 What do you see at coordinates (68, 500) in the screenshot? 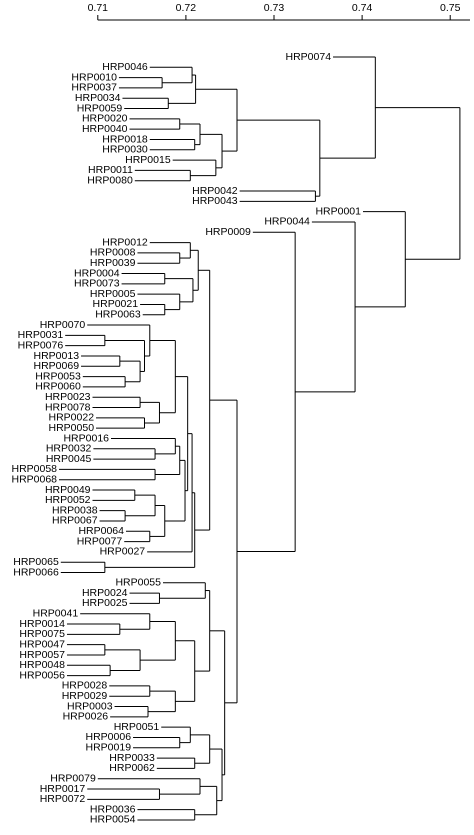
I see `leaf-label: HRP0052` at bounding box center [68, 500].